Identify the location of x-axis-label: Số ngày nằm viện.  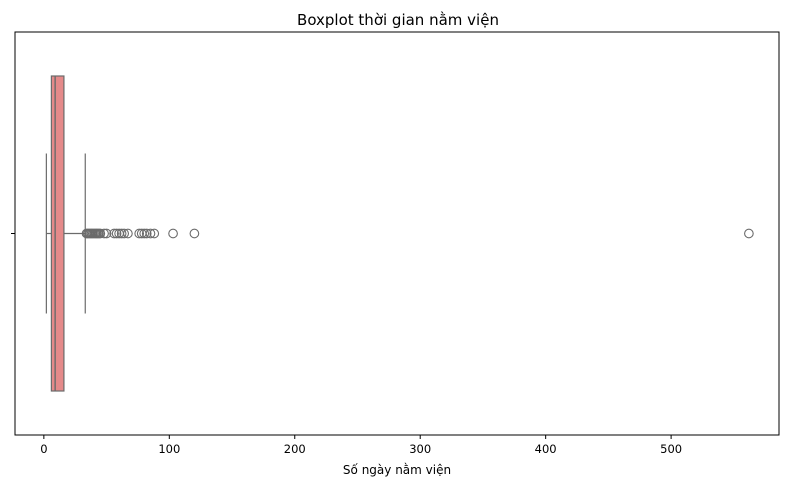
(397, 470).